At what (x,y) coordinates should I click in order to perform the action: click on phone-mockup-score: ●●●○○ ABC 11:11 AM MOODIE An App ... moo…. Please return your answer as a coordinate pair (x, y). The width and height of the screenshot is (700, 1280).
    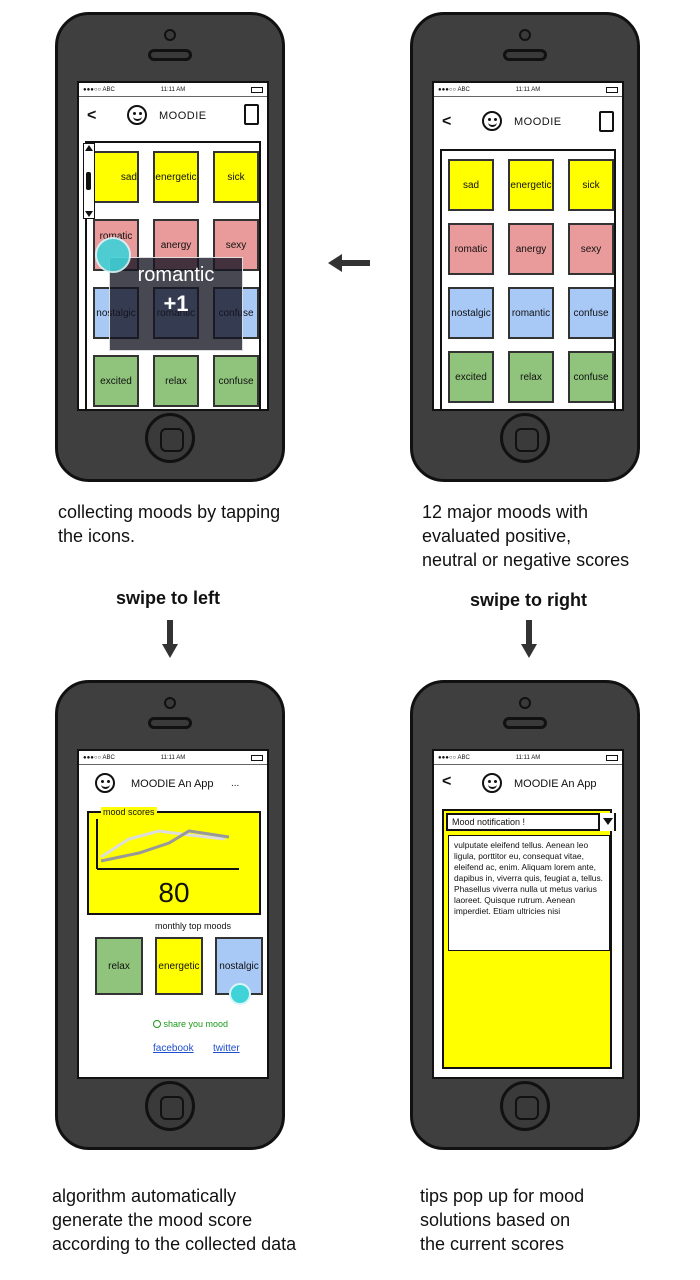
    Looking at the image, I should click on (170, 915).